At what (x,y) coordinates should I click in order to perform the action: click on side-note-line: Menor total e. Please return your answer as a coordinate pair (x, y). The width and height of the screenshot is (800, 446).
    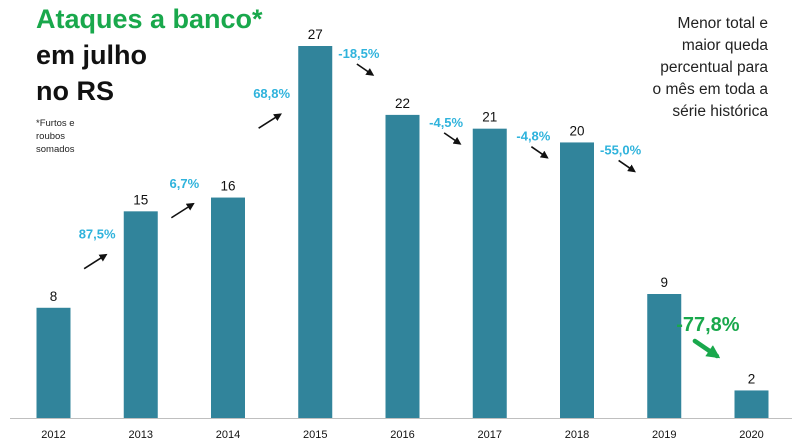
    Looking at the image, I should click on (722, 23).